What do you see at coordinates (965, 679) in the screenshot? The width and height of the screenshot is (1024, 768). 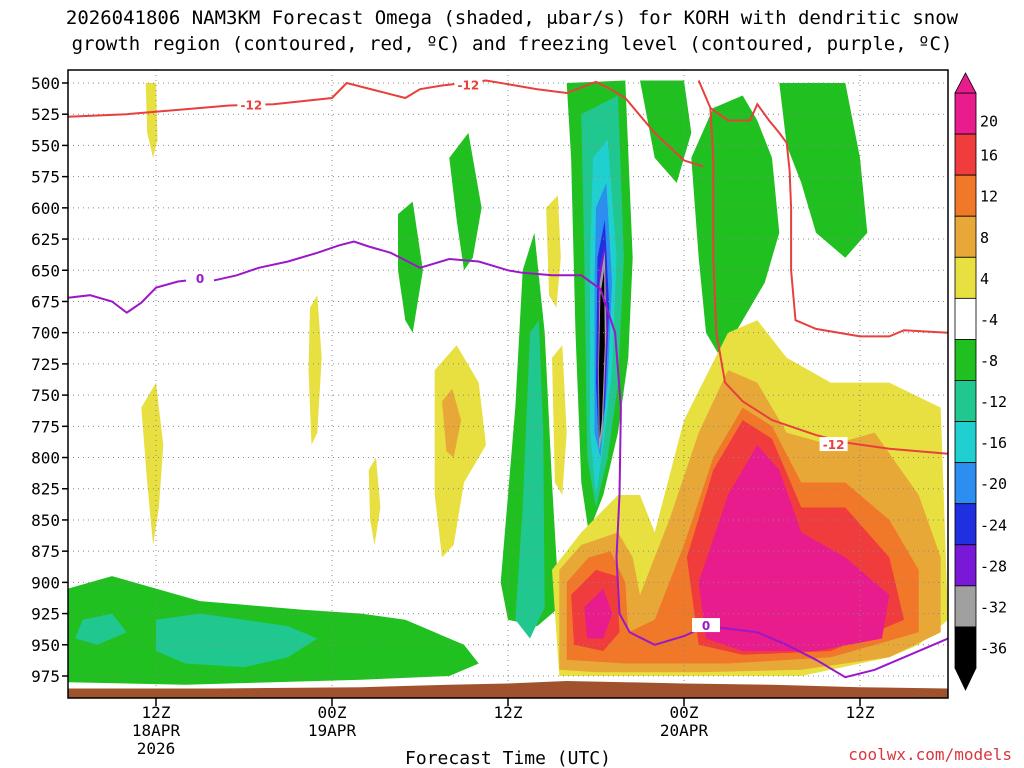 I see `colorbar-bottom-arrow` at bounding box center [965, 679].